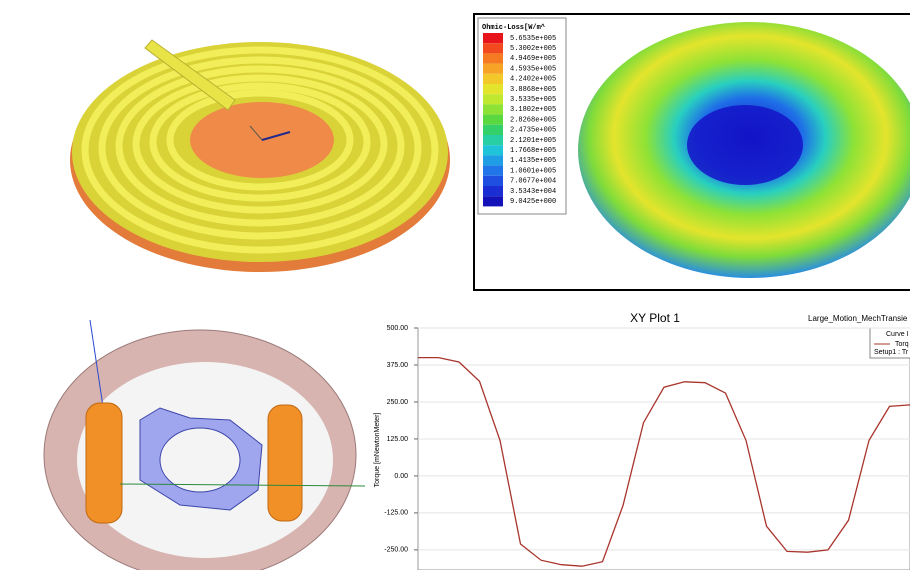 The width and height of the screenshot is (910, 570). Describe the element at coordinates (858, 318) in the screenshot. I see `plot-subtitle: Large_Motion_MechTransie` at that location.